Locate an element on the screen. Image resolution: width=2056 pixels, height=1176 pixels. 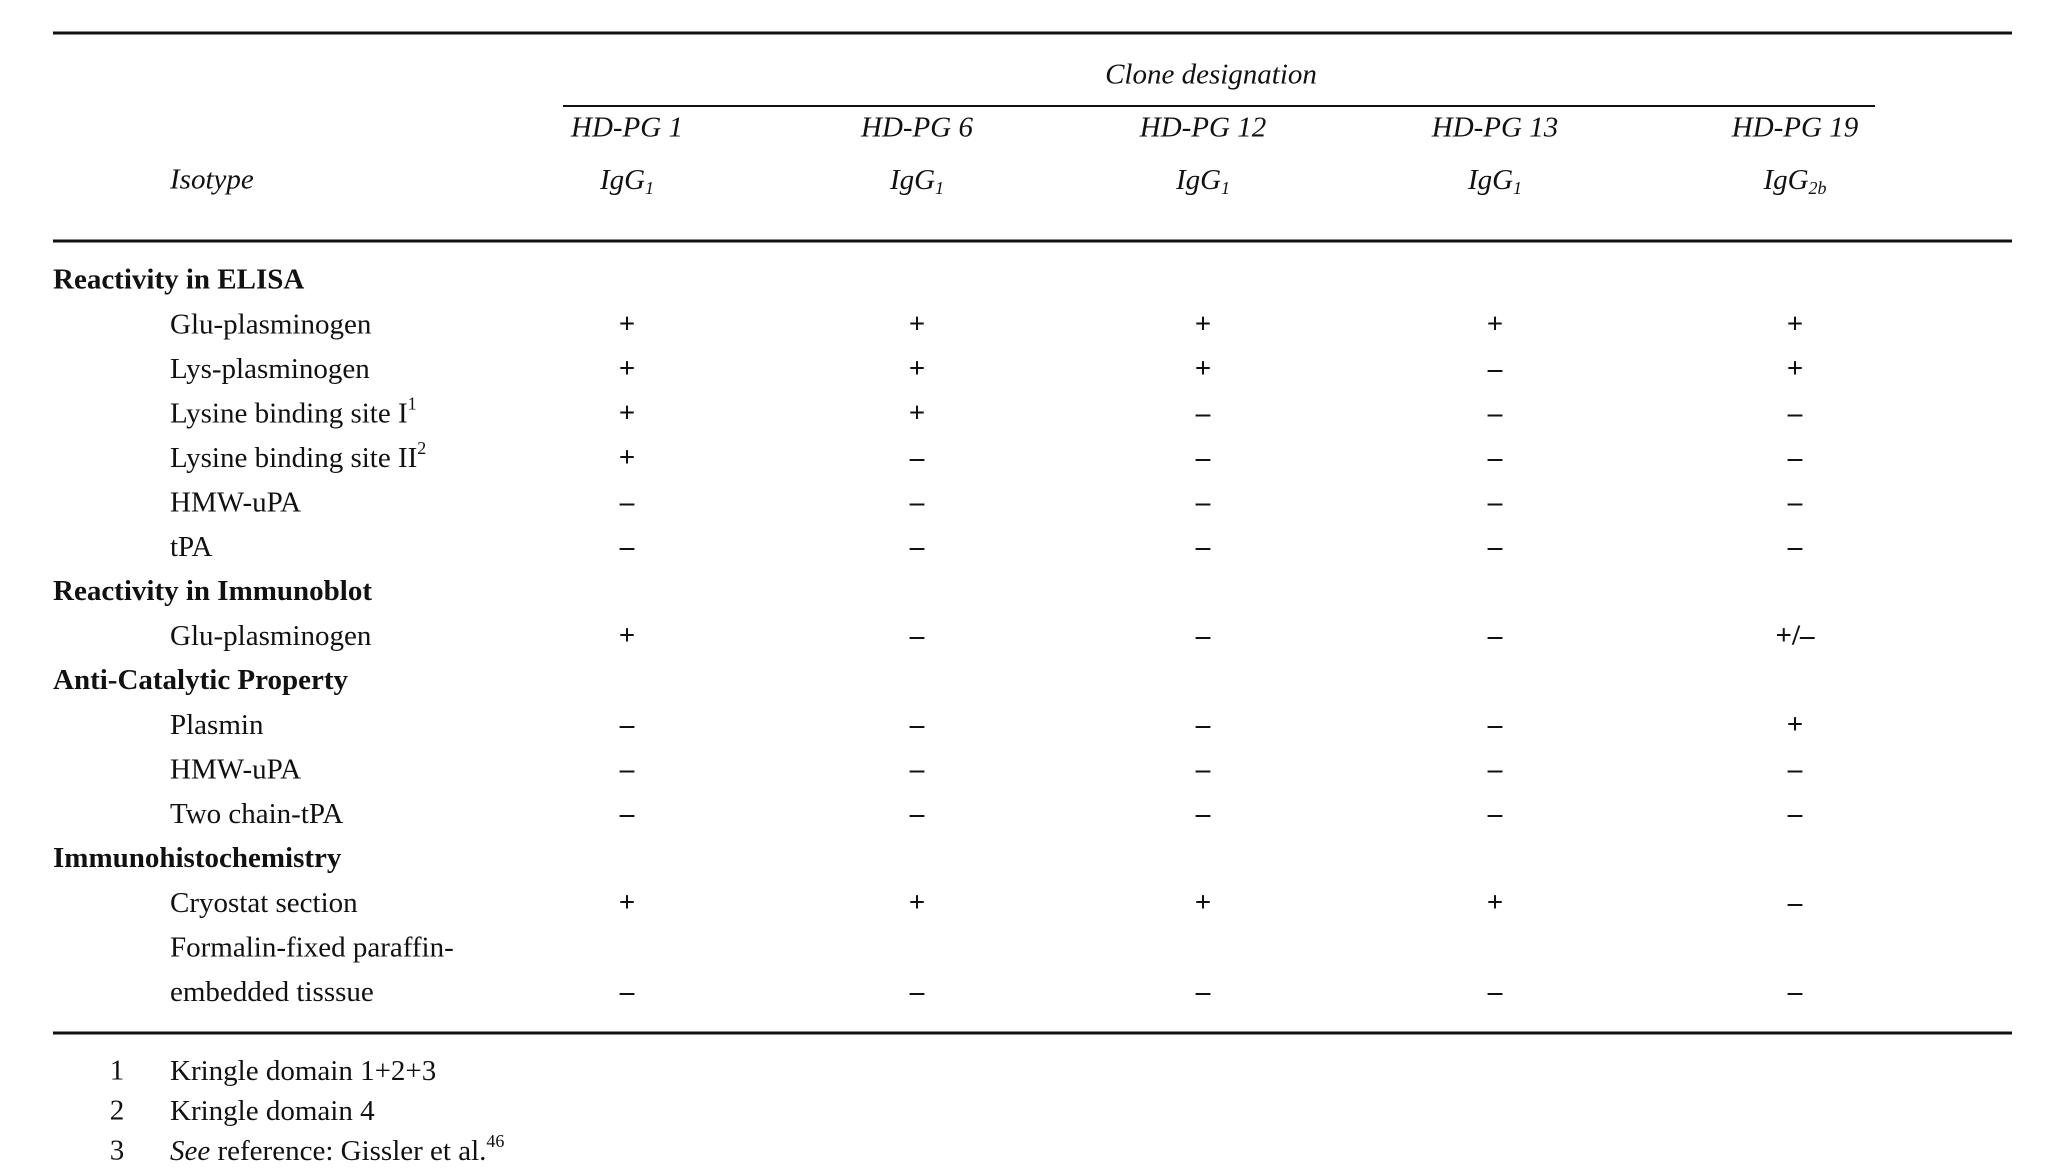
row-label-text: Two chain-tPA is located at coordinates (256, 814).